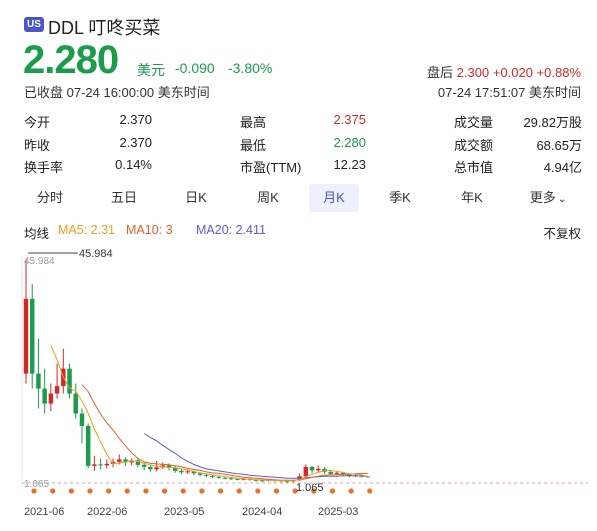 This screenshot has height=531, width=597. Describe the element at coordinates (253, 122) in the screenshot. I see `stat-high-label: 最高` at that location.